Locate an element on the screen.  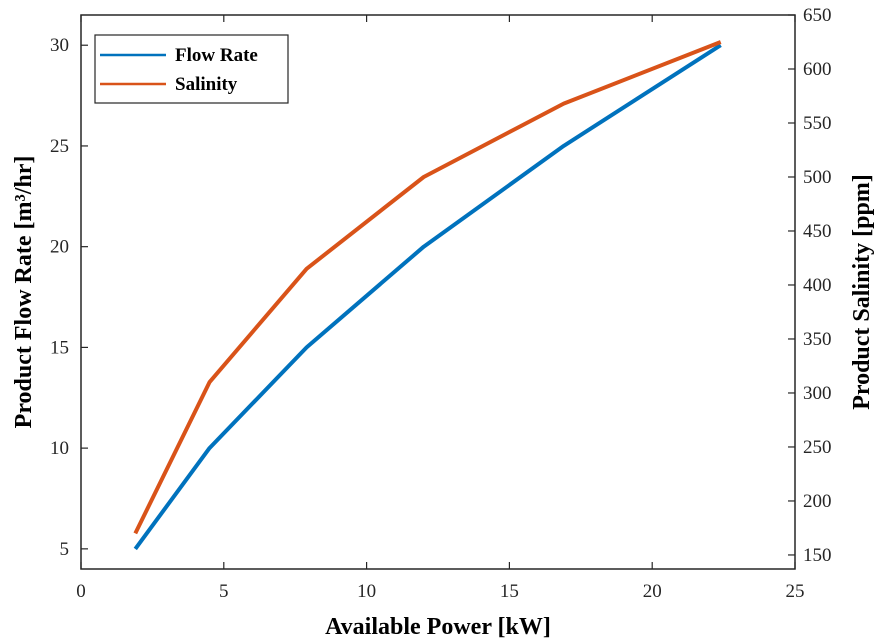
y-axis-left-ticks: 5 10 15 20 25 30 is located at coordinates (69, 297).